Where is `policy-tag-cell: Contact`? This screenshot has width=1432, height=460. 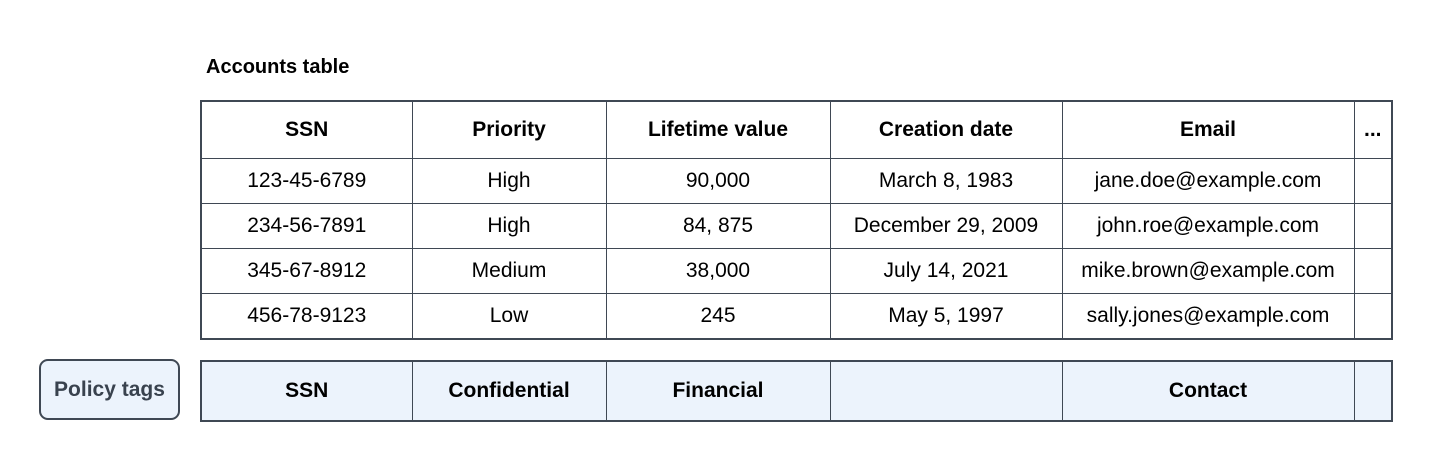 policy-tag-cell: Contact is located at coordinates (1208, 391).